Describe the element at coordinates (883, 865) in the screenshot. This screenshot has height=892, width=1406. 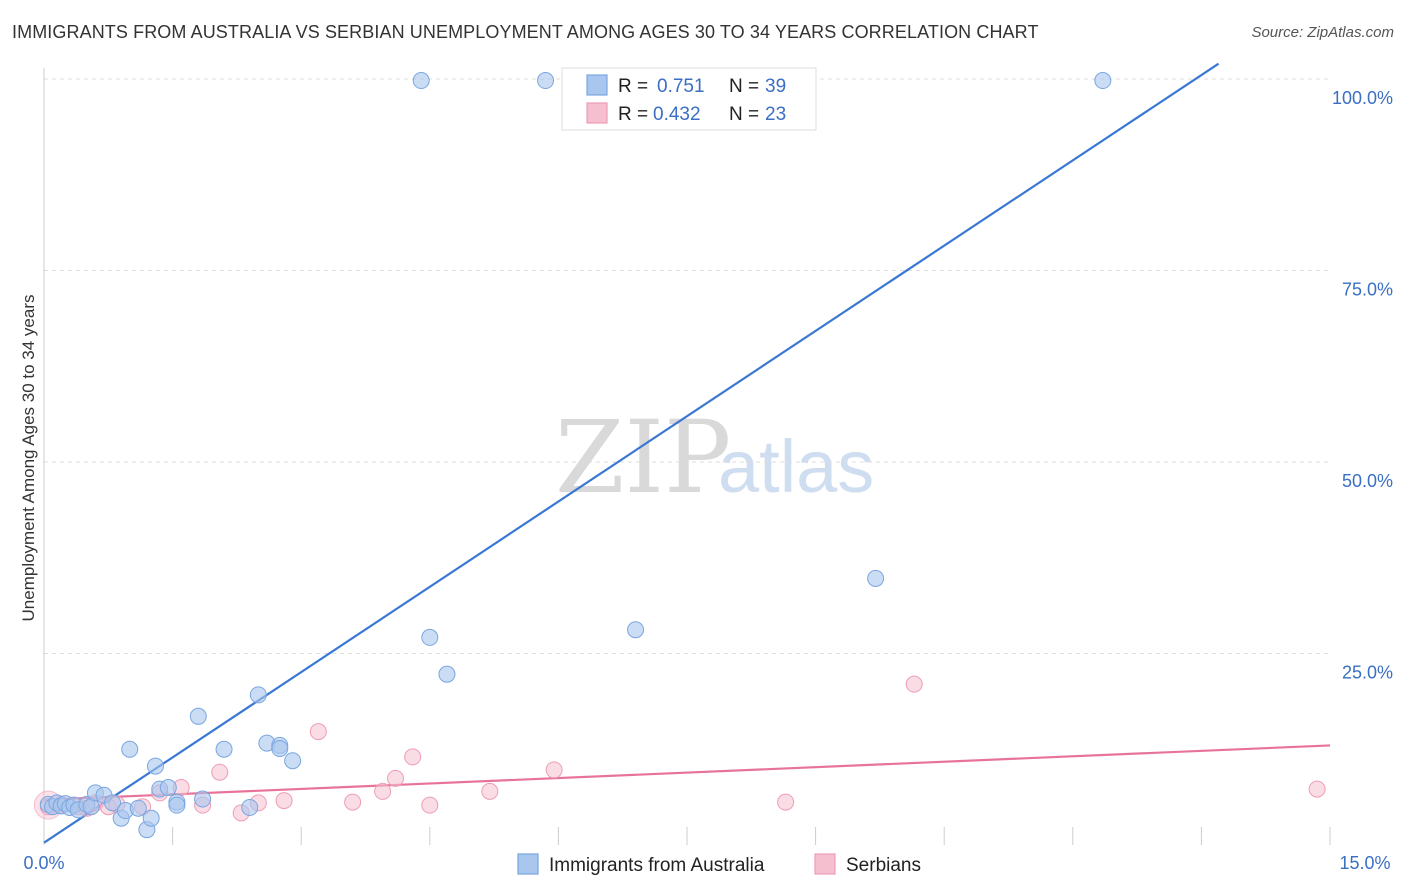
I see `series-label-serbians: Serbians` at that location.